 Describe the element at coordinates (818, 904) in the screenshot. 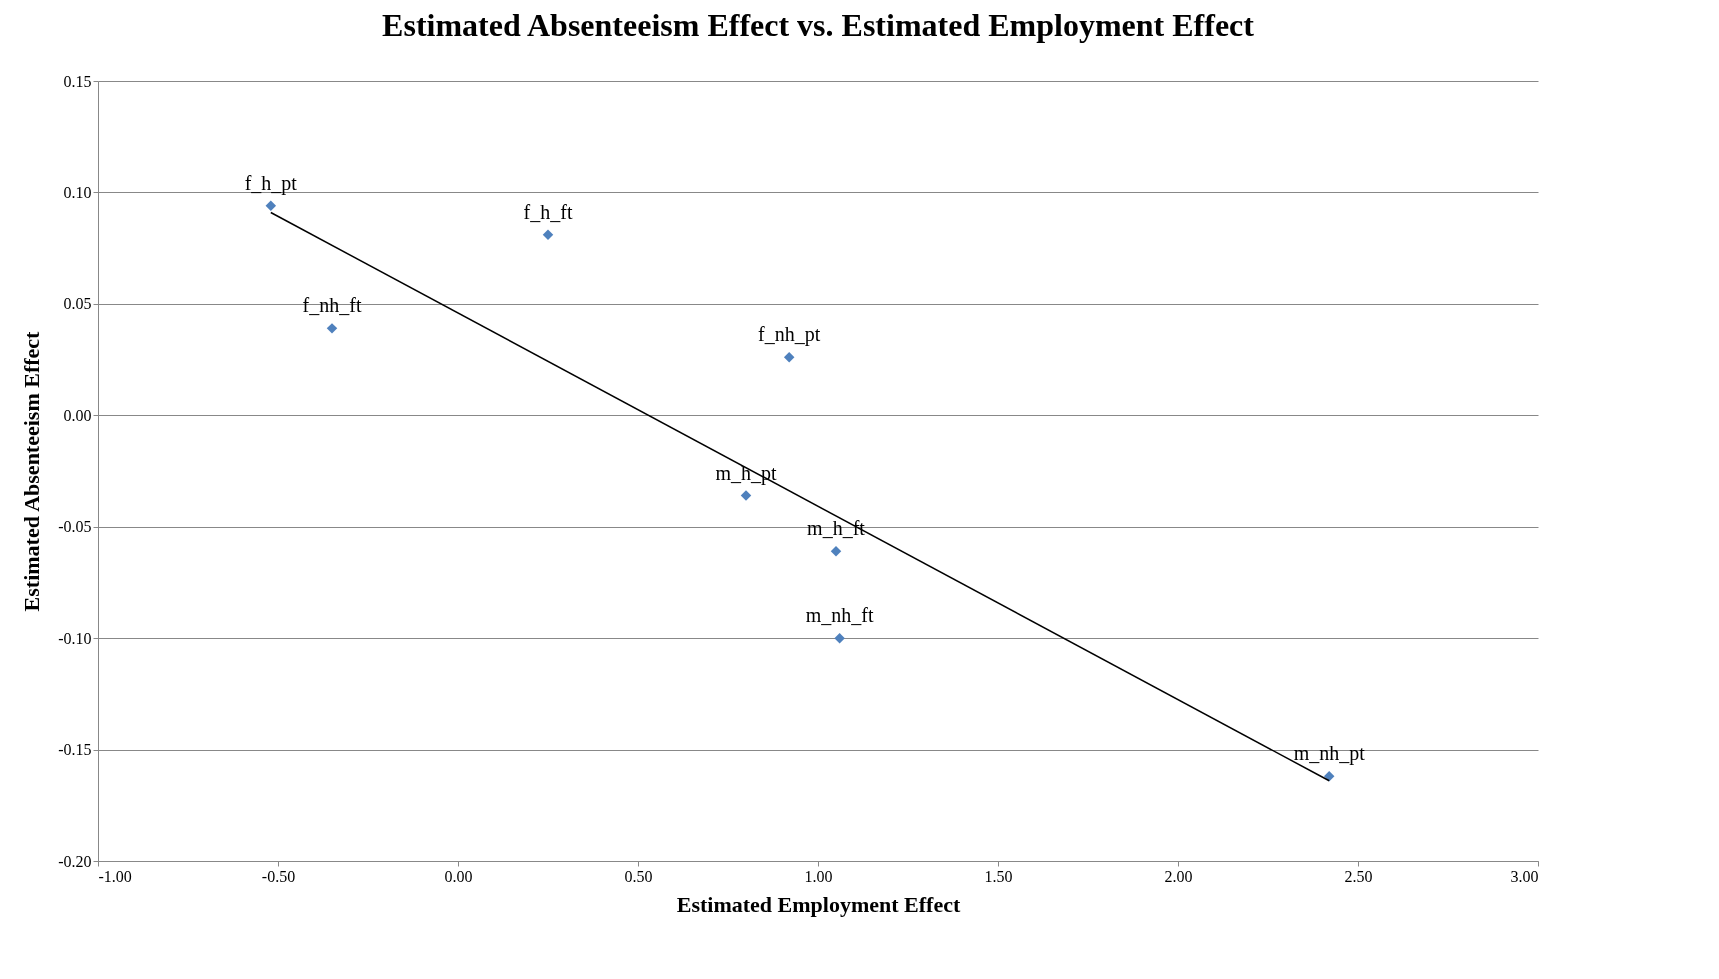

I see `x-axis-title: Estimated Employment Effect` at that location.